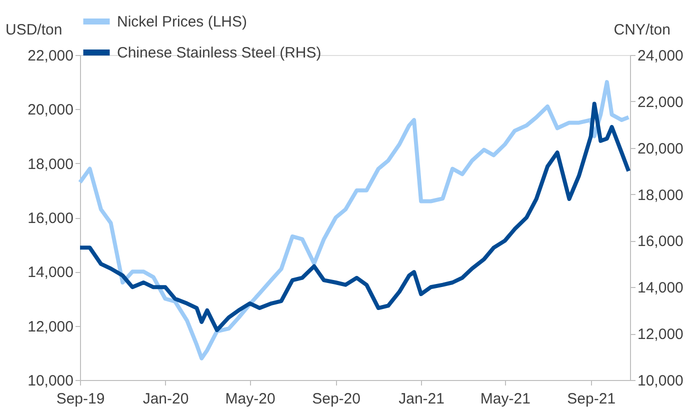  Describe the element at coordinates (505, 399) in the screenshot. I see `x-tick-label: May-21` at that location.